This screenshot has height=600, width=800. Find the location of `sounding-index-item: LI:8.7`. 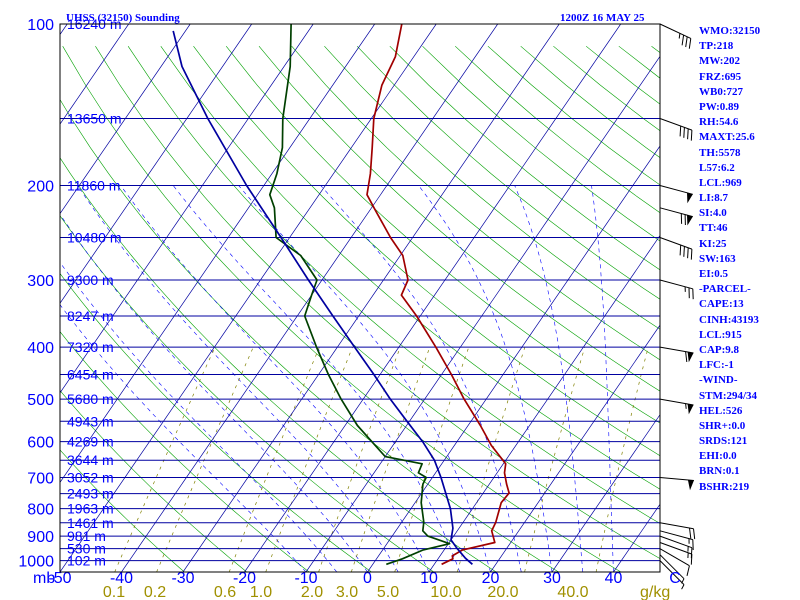

sounding-index-item: LI:8.7 is located at coordinates (714, 198).